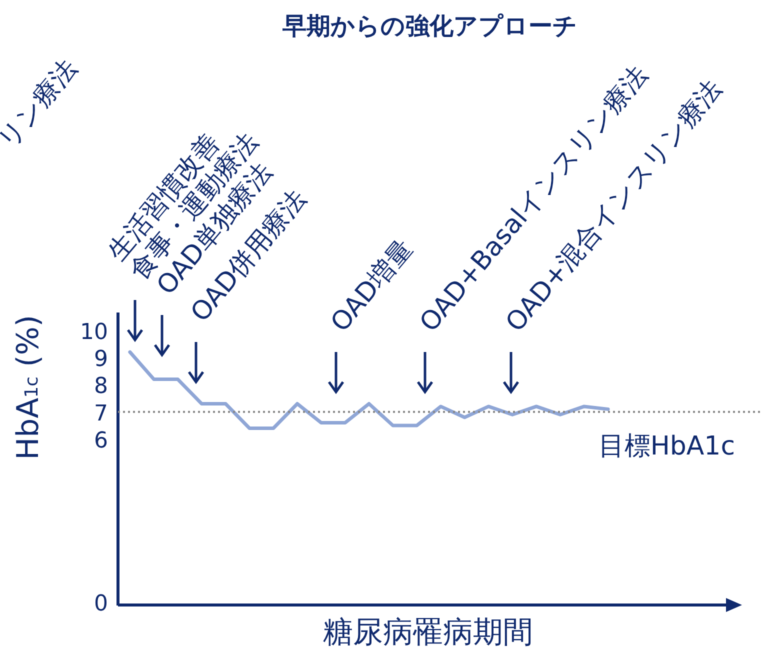 This screenshot has width=775, height=655. What do you see at coordinates (28, 387) in the screenshot?
I see `y-axis-title: HbA1c (%)` at bounding box center [28, 387].